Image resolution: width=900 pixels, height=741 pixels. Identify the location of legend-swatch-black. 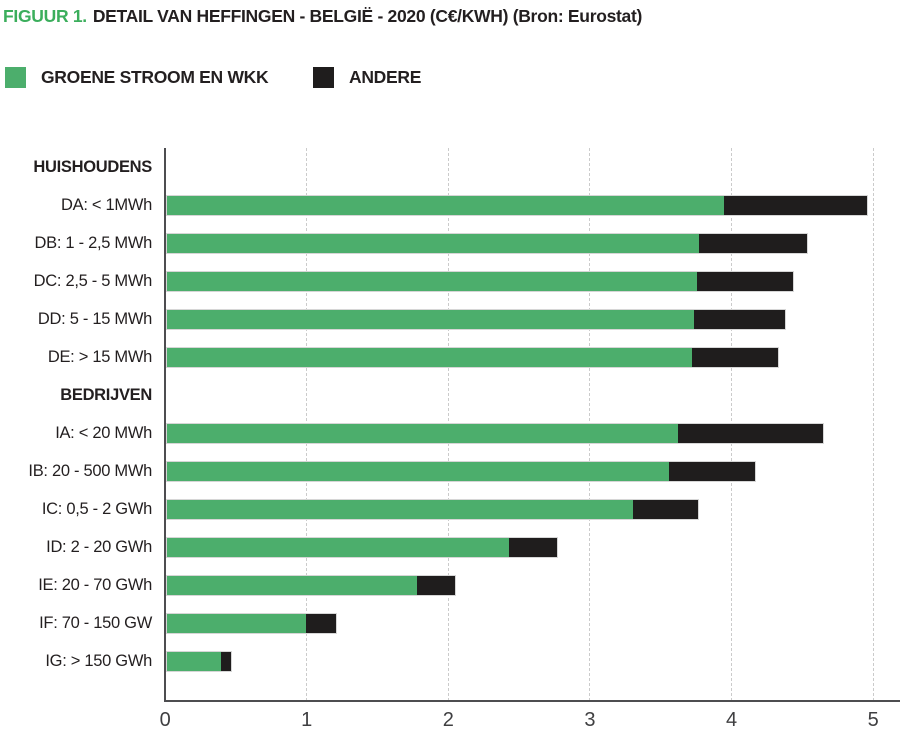
(323, 77).